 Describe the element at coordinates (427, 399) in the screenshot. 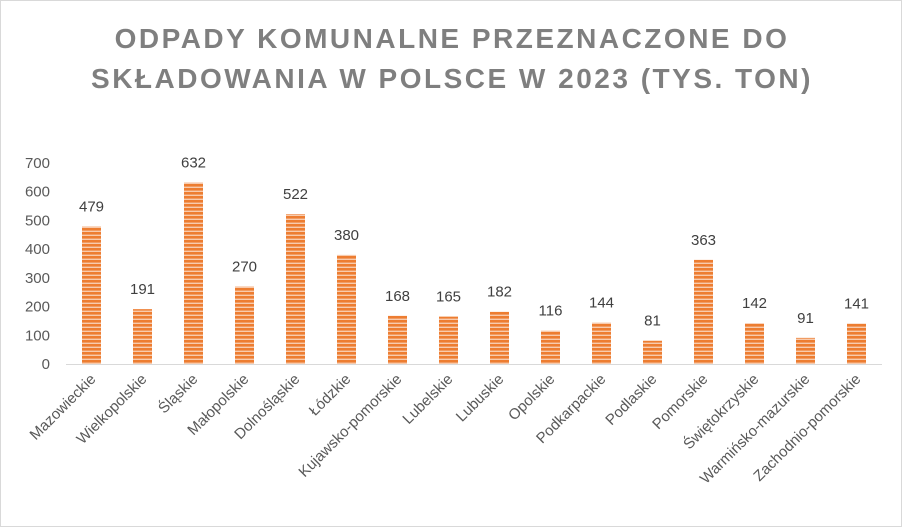

I see `x-tick-label: Lubelskie` at that location.